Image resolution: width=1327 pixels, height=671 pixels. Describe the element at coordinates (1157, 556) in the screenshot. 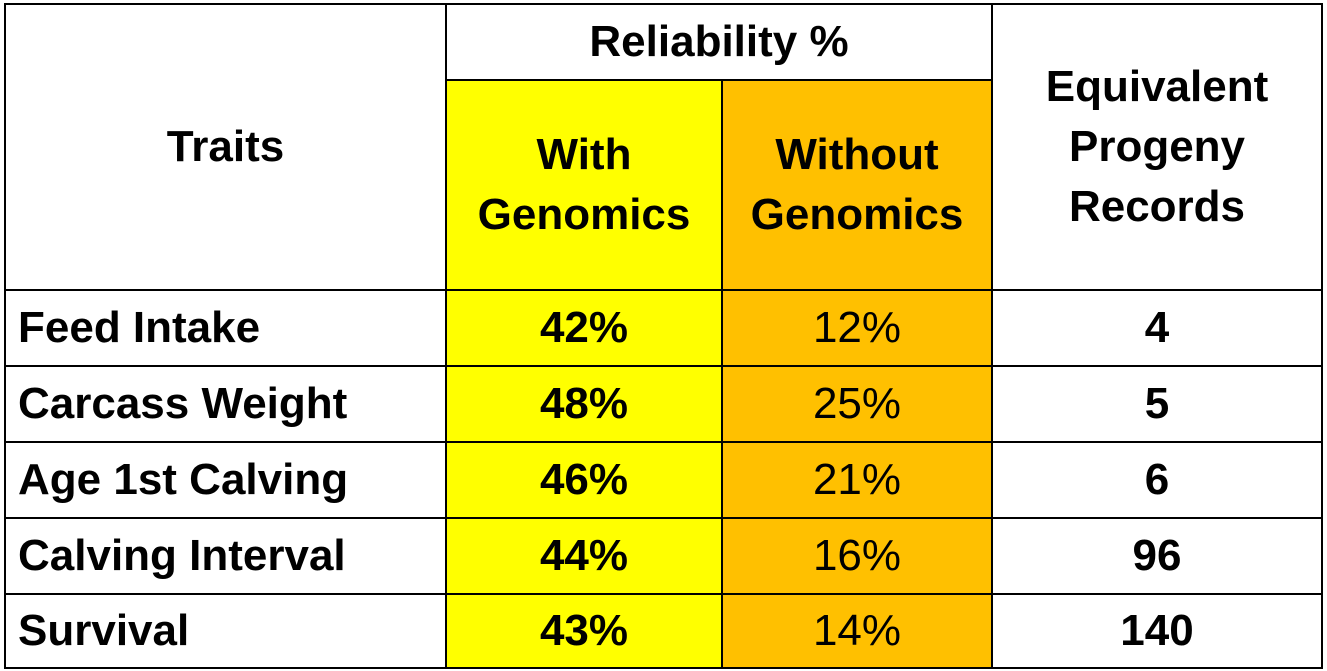

I see `epr-cell: 96` at that location.